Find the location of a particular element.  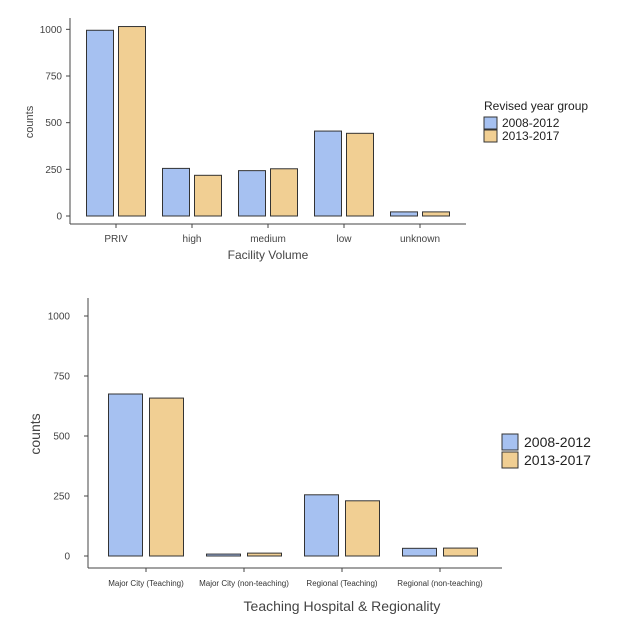

bar-regional-teaching-2013-2017 is located at coordinates (362, 528).